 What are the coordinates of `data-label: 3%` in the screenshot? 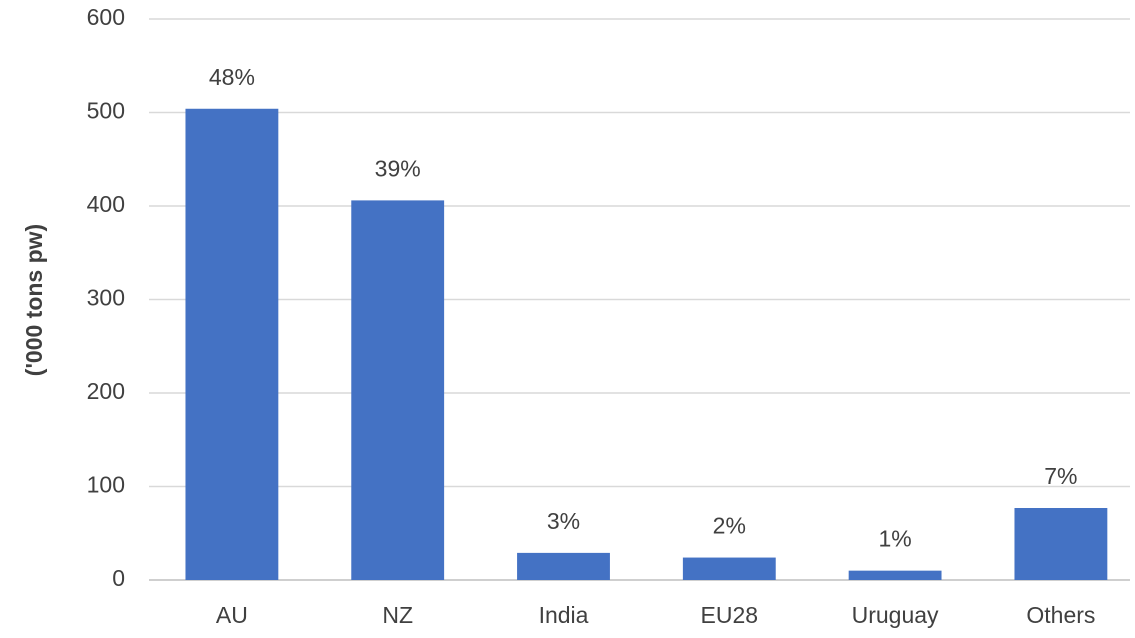 It's located at (563, 521).